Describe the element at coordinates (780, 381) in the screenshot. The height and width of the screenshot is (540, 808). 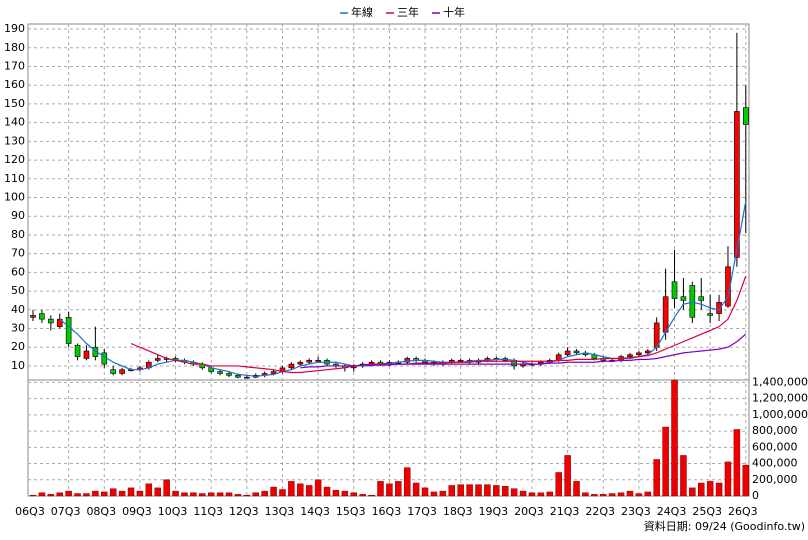
I see `volume-tick-label: 1,400,000` at that location.